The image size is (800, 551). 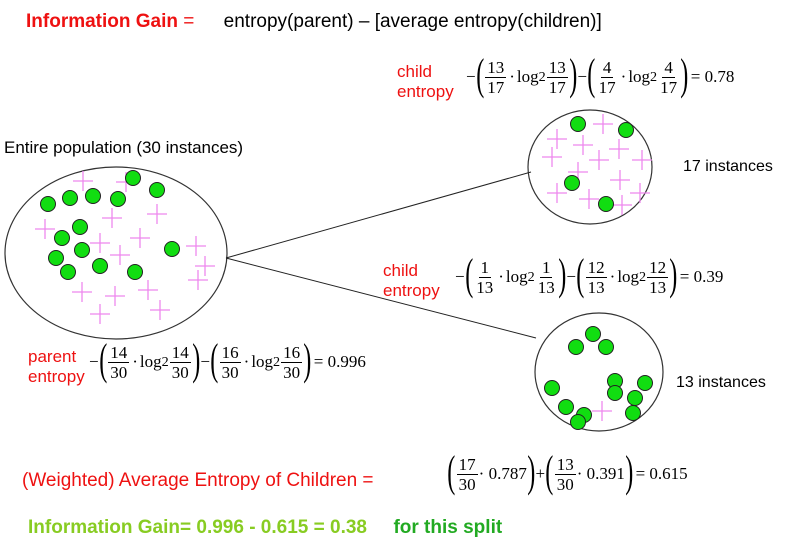 What do you see at coordinates (540, 473) in the screenshot?
I see `plus-sign: +` at bounding box center [540, 473].